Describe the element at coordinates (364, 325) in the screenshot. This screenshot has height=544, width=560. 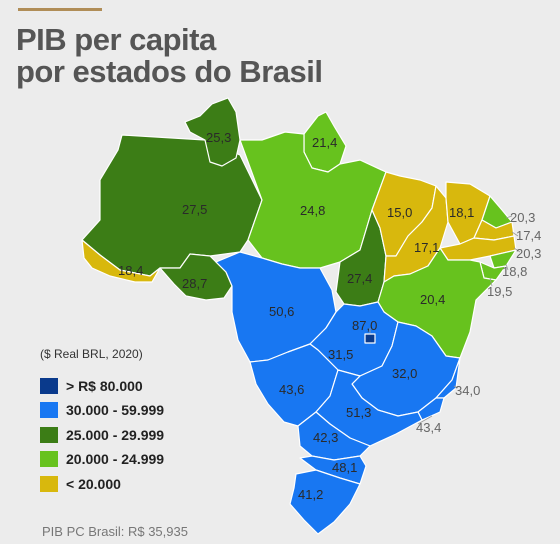
I see `label-df: 87,0` at that location.